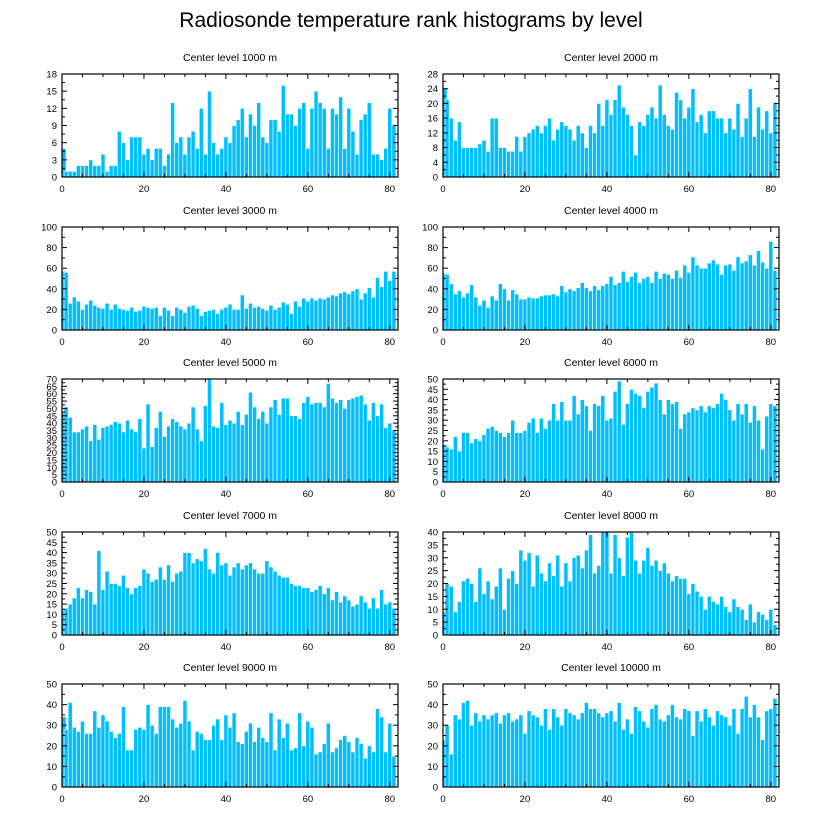 This screenshot has width=822, height=824. What do you see at coordinates (390, 342) in the screenshot?
I see `x-tick-label: 80` at bounding box center [390, 342].